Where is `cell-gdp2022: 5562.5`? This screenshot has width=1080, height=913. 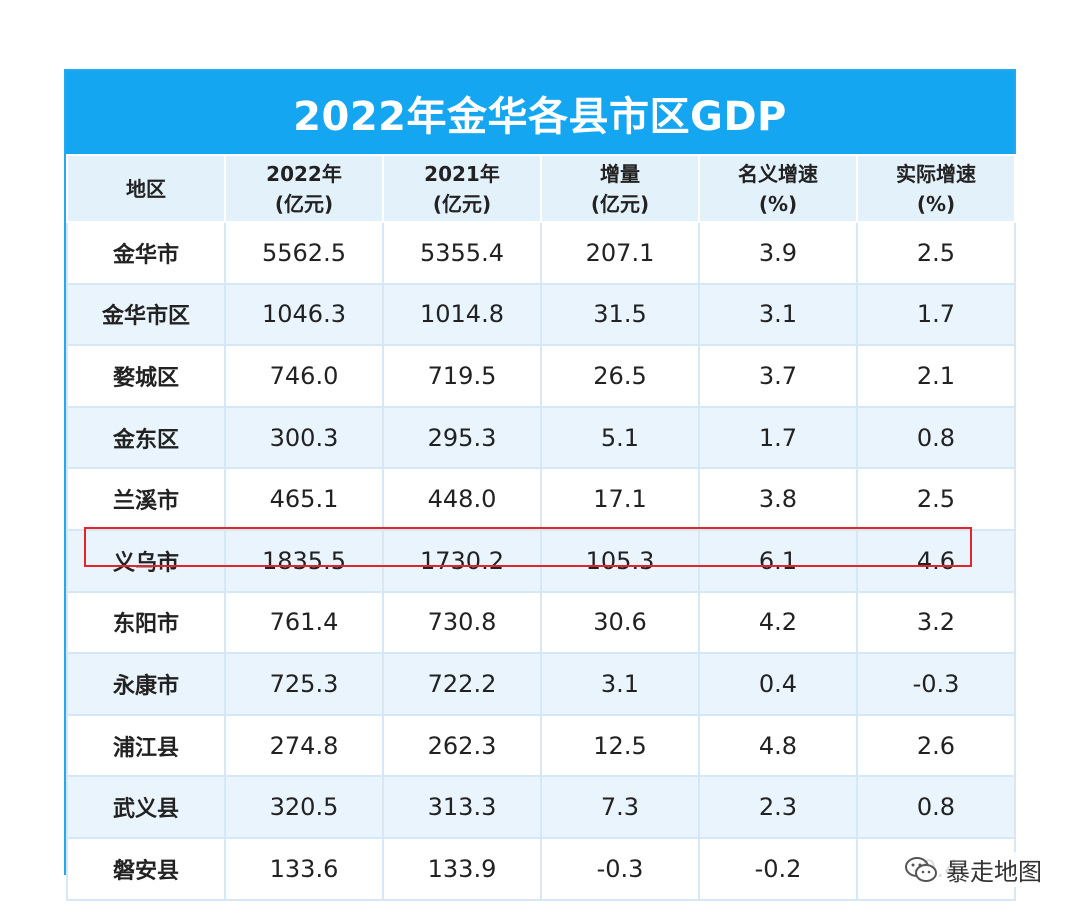 cell-gdp2022: 5562.5 is located at coordinates (304, 253).